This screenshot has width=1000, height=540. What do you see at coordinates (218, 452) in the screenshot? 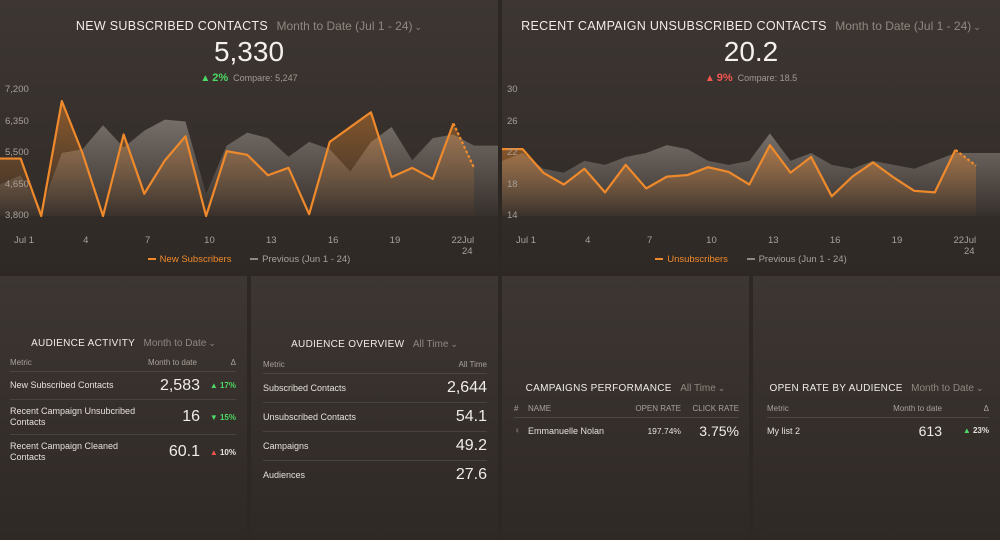
I see `delta-cell: ▲ 10%` at bounding box center [218, 452].